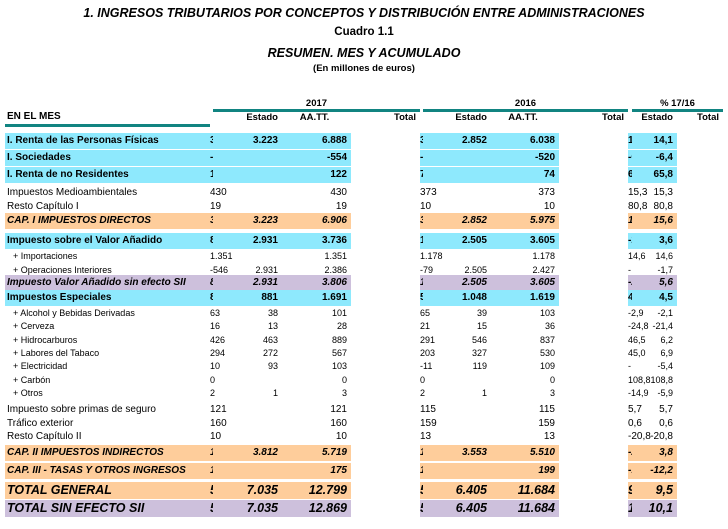 The height and width of the screenshot is (529, 728). I want to click on row-label: Resto Capítulo I, so click(43, 206).